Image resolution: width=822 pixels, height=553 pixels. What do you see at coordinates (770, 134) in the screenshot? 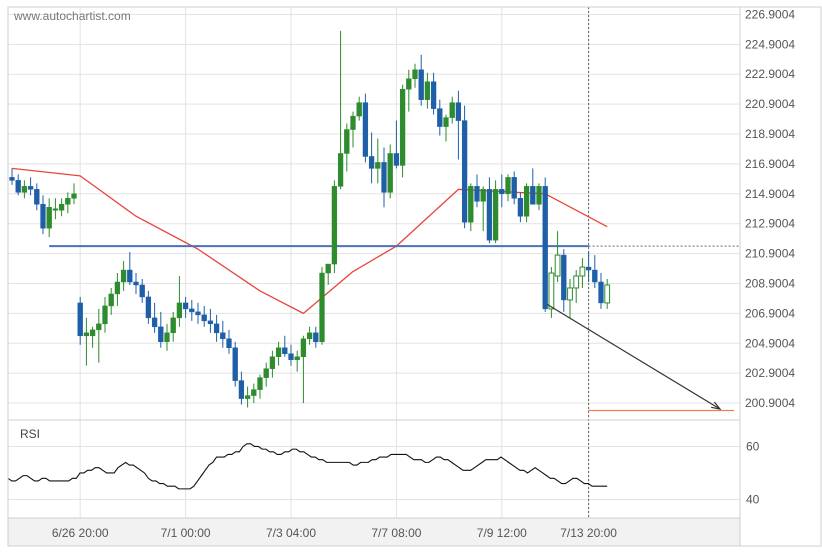
I see `price-tick-label: 218.9004` at bounding box center [770, 134].